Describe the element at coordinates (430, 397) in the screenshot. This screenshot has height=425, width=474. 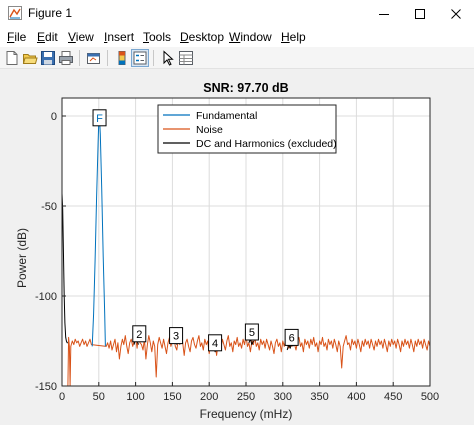
I see `x-tick-label: 500` at that location.